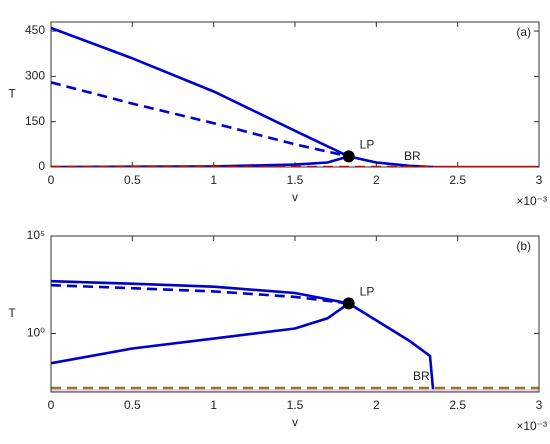 This screenshot has height=444, width=550. I want to click on y-tick-label: 10⁵, so click(36, 235).